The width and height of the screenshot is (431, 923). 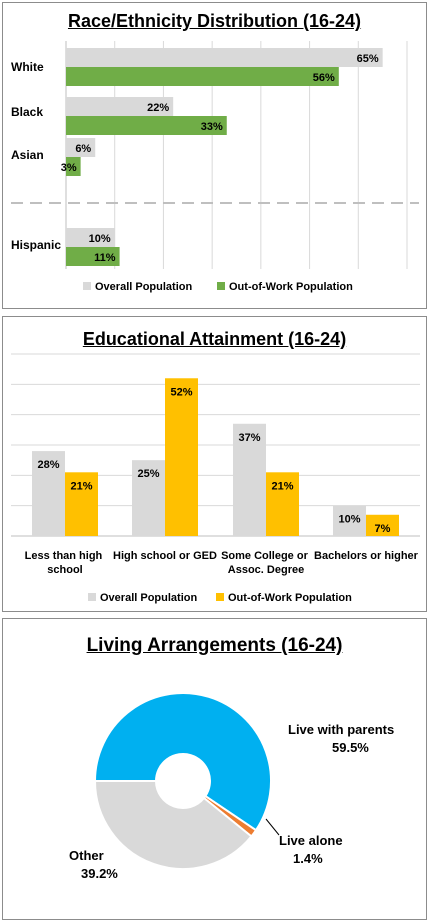 I want to click on edu-category-label: Bachelors or higher, so click(x=366, y=556).